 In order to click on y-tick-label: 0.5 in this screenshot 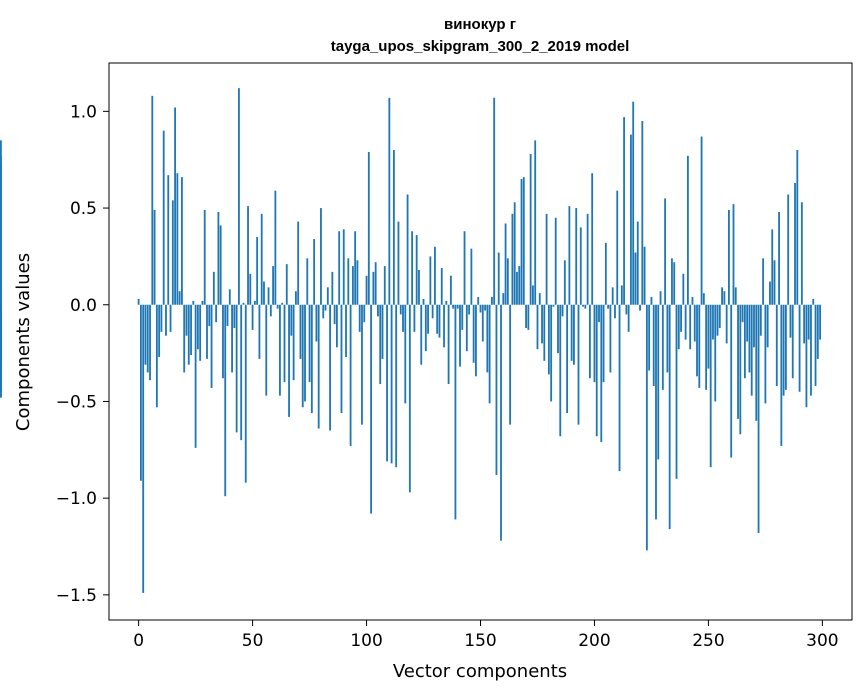, I will do `click(83, 209)`.